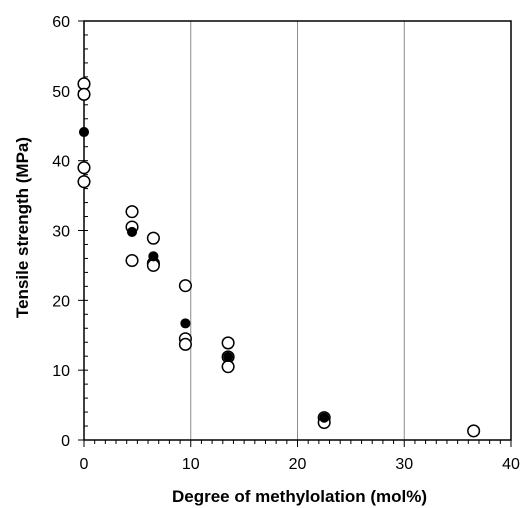 The image size is (525, 508). I want to click on x-tick-label: 0, so click(84, 464).